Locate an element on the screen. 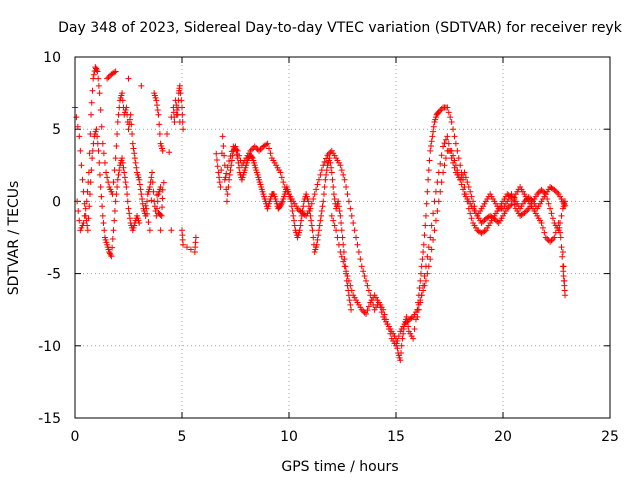 This screenshot has width=640, height=480. x-tick-label: 0 is located at coordinates (75, 437).